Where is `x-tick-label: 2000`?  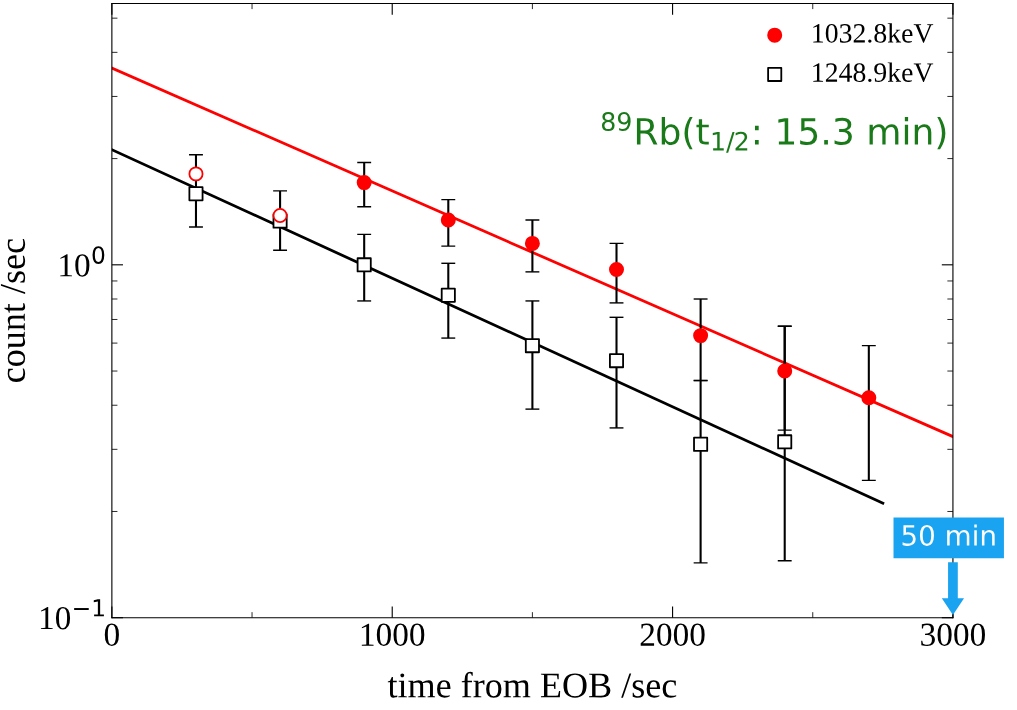 x-tick-label: 2000 is located at coordinates (672, 635).